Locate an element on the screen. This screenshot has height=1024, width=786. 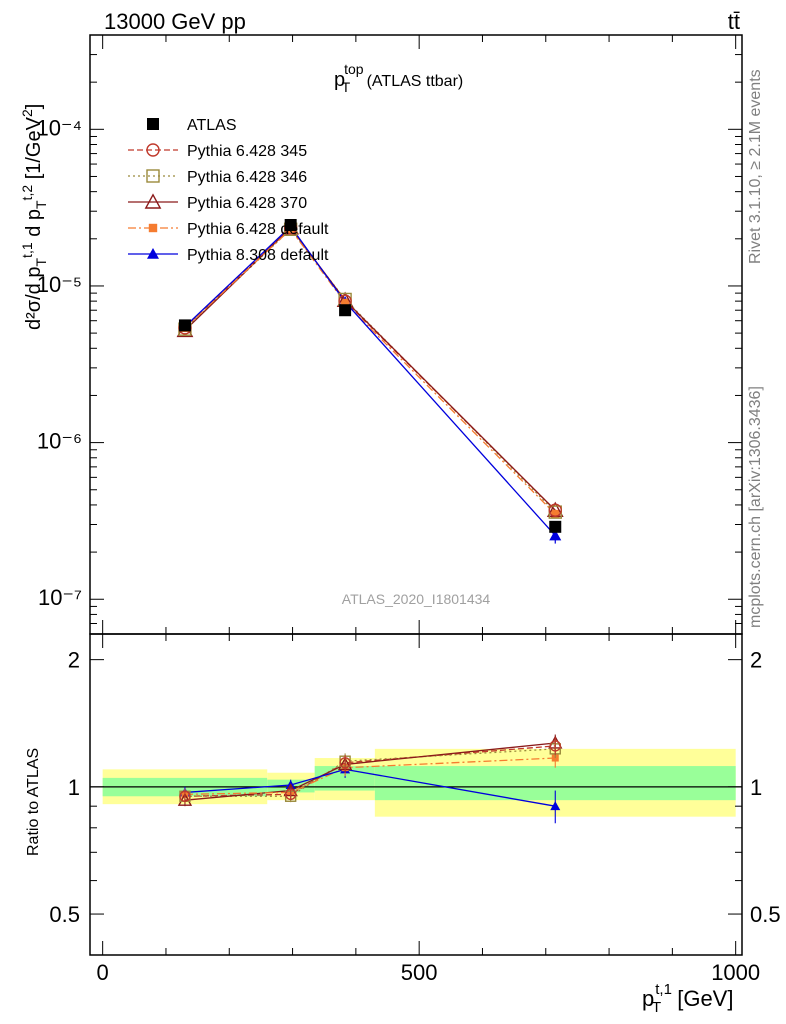
legend-label-pythia-6-428-346: Pythia 6.428 346 is located at coordinates (247, 177).